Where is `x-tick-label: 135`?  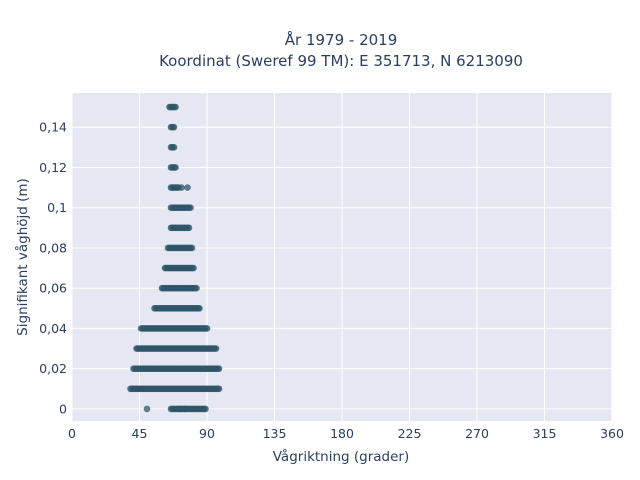 x-tick-label: 135 is located at coordinates (275, 433).